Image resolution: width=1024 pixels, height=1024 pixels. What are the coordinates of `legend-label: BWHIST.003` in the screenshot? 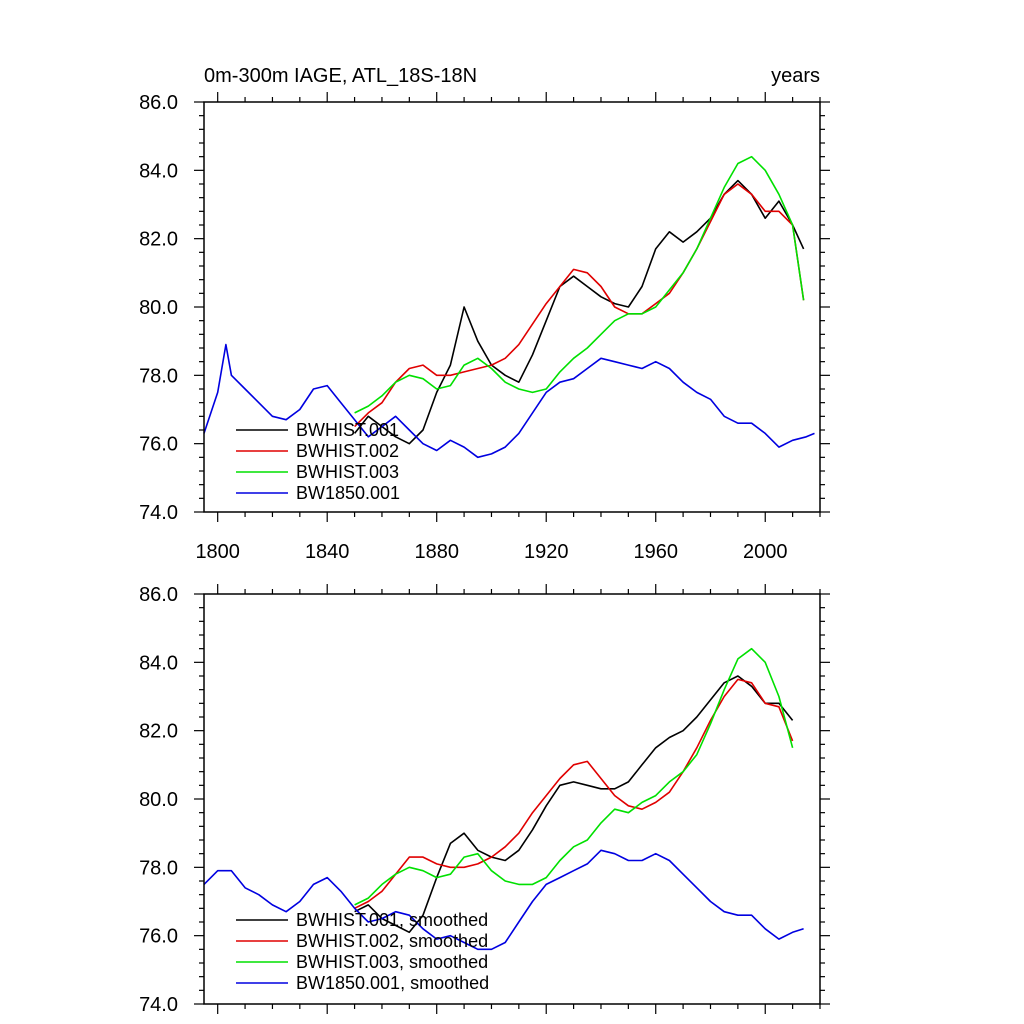 It's located at (347, 472).